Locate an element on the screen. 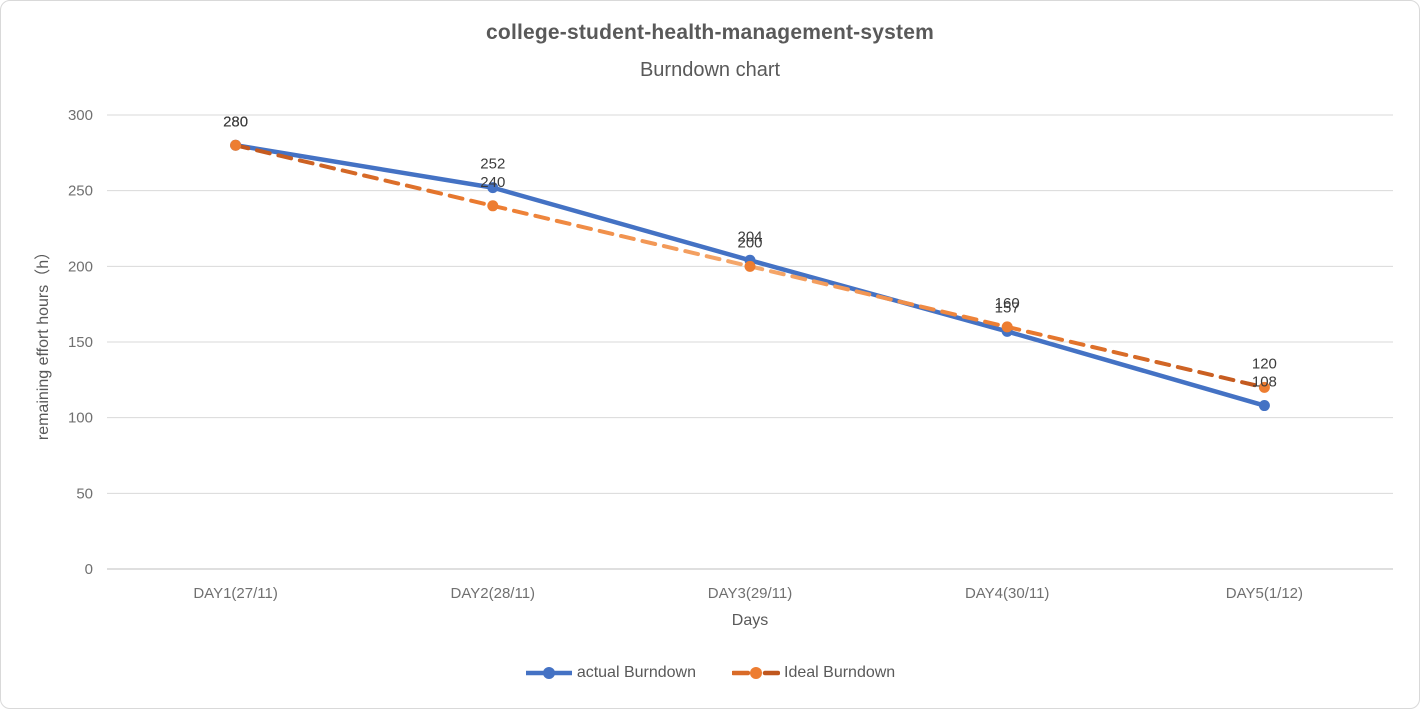  data-label-0-2: 204 is located at coordinates (749, 236).